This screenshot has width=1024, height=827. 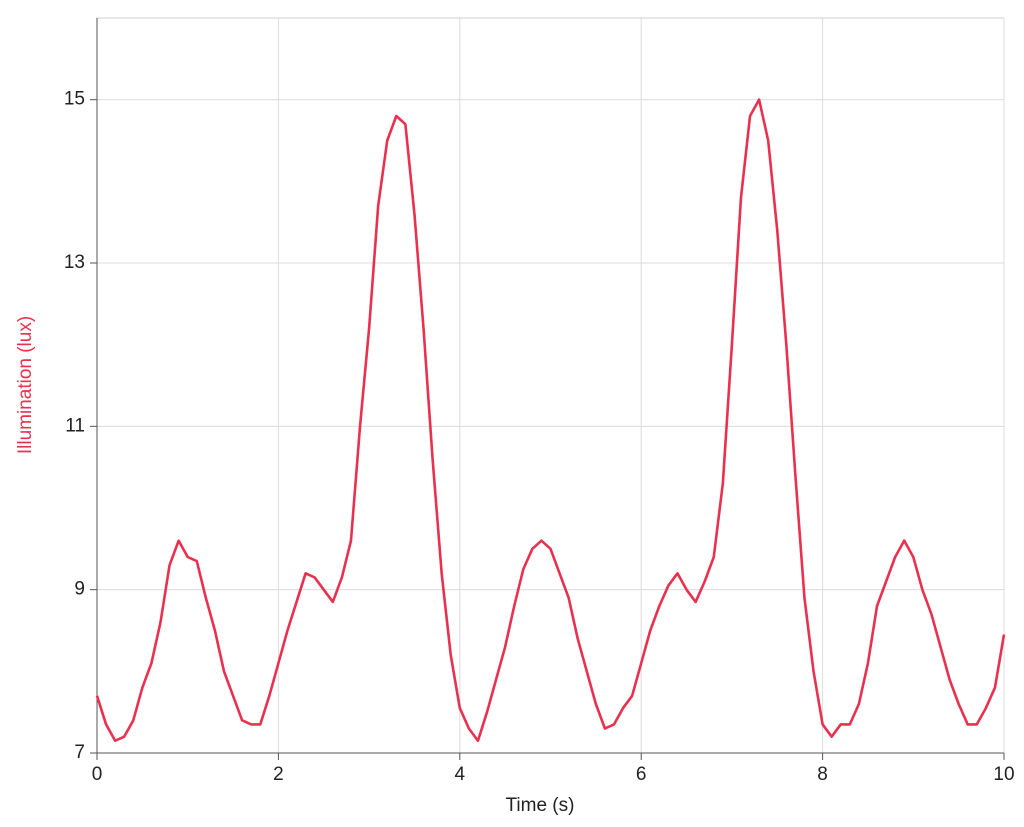 What do you see at coordinates (79, 752) in the screenshot?
I see `y-tick-label: 7` at bounding box center [79, 752].